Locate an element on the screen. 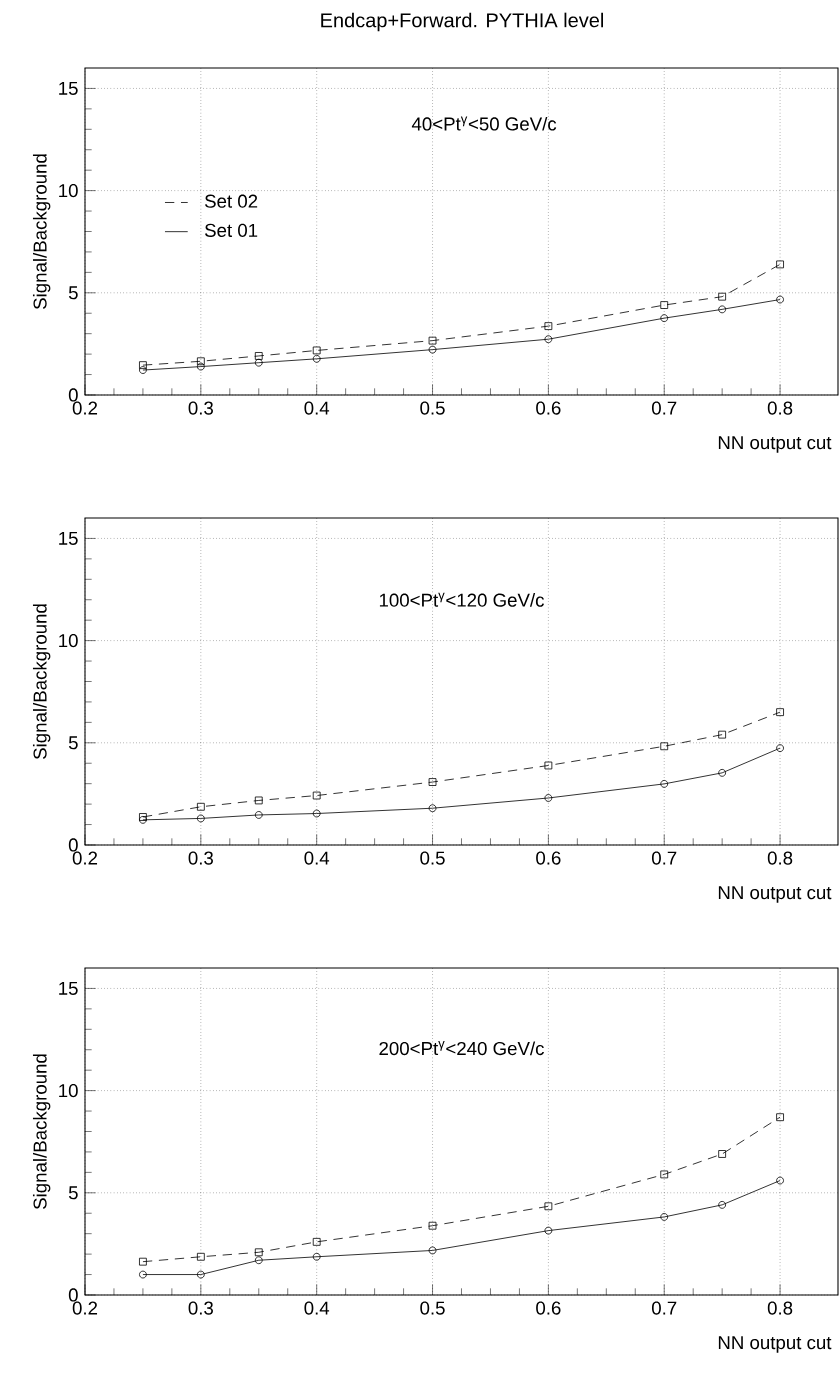  annotation: 100<Pt$^{γ}$<120 GeV/c is located at coordinates (461, 599).